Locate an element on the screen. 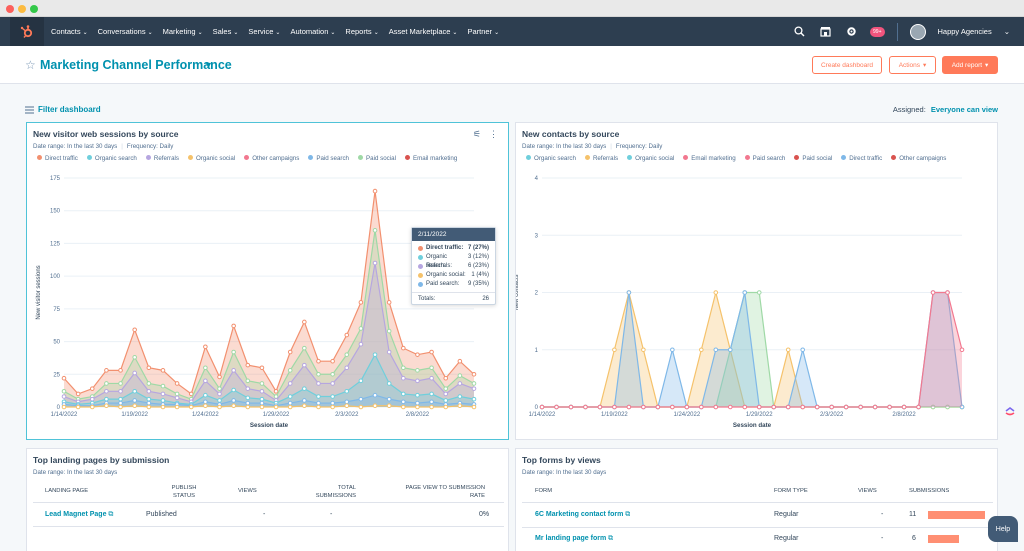  nav-item-asset-marketplace: Asset Marketplace ⌄ is located at coordinates (423, 31).